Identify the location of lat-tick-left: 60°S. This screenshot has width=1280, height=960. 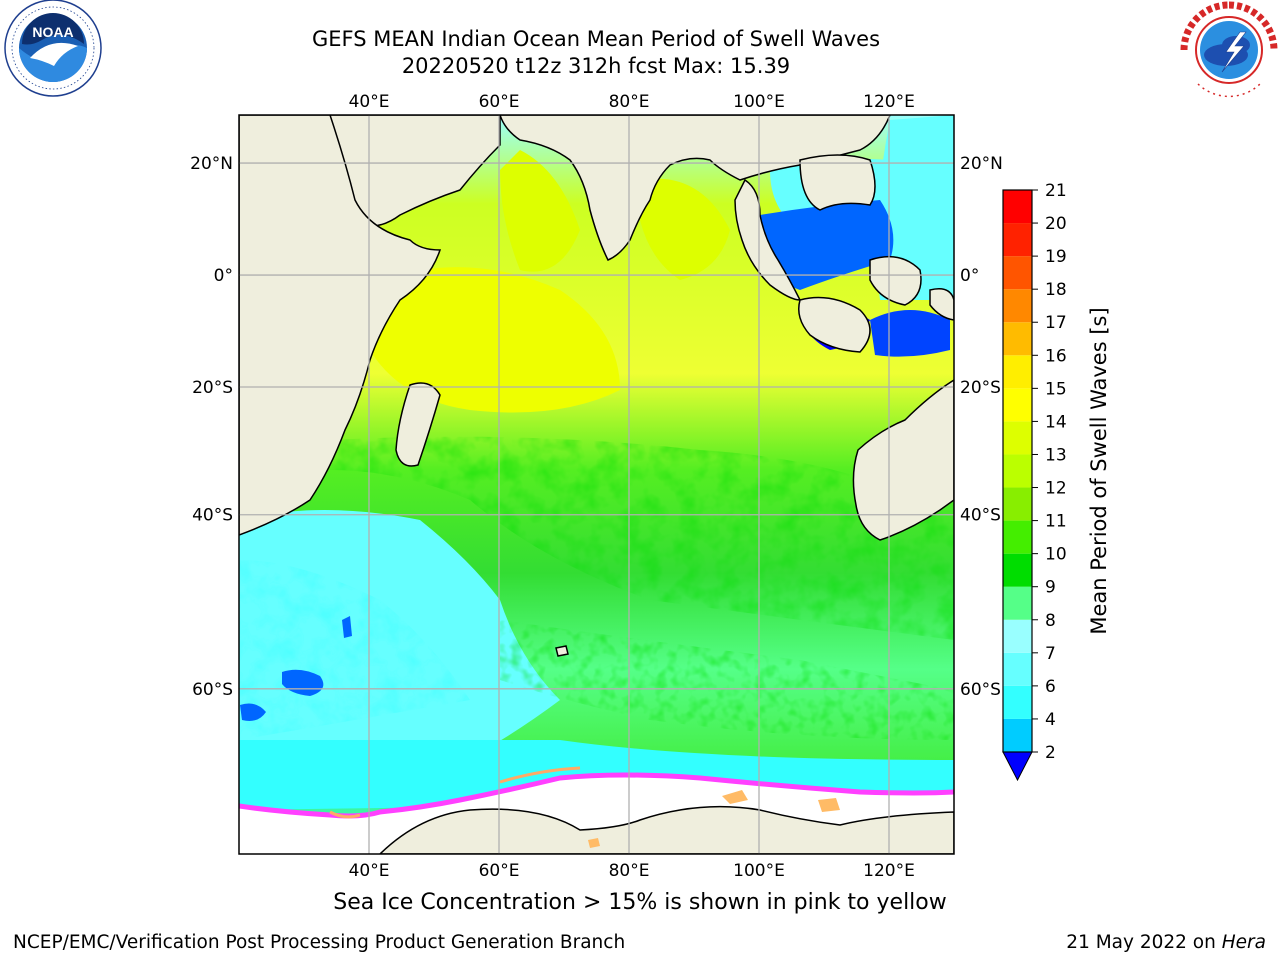
(212, 690).